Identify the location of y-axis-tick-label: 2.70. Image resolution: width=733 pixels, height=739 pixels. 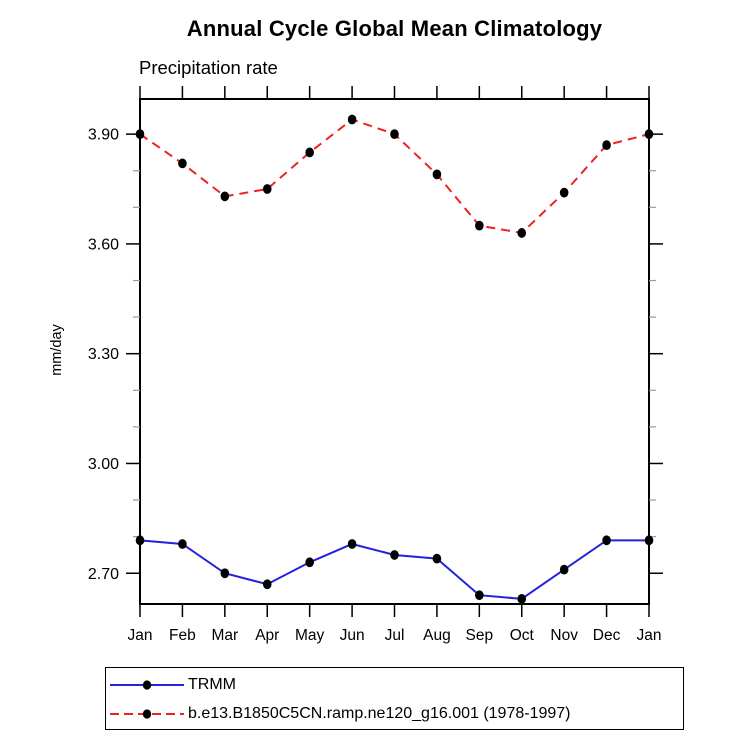
(103, 574).